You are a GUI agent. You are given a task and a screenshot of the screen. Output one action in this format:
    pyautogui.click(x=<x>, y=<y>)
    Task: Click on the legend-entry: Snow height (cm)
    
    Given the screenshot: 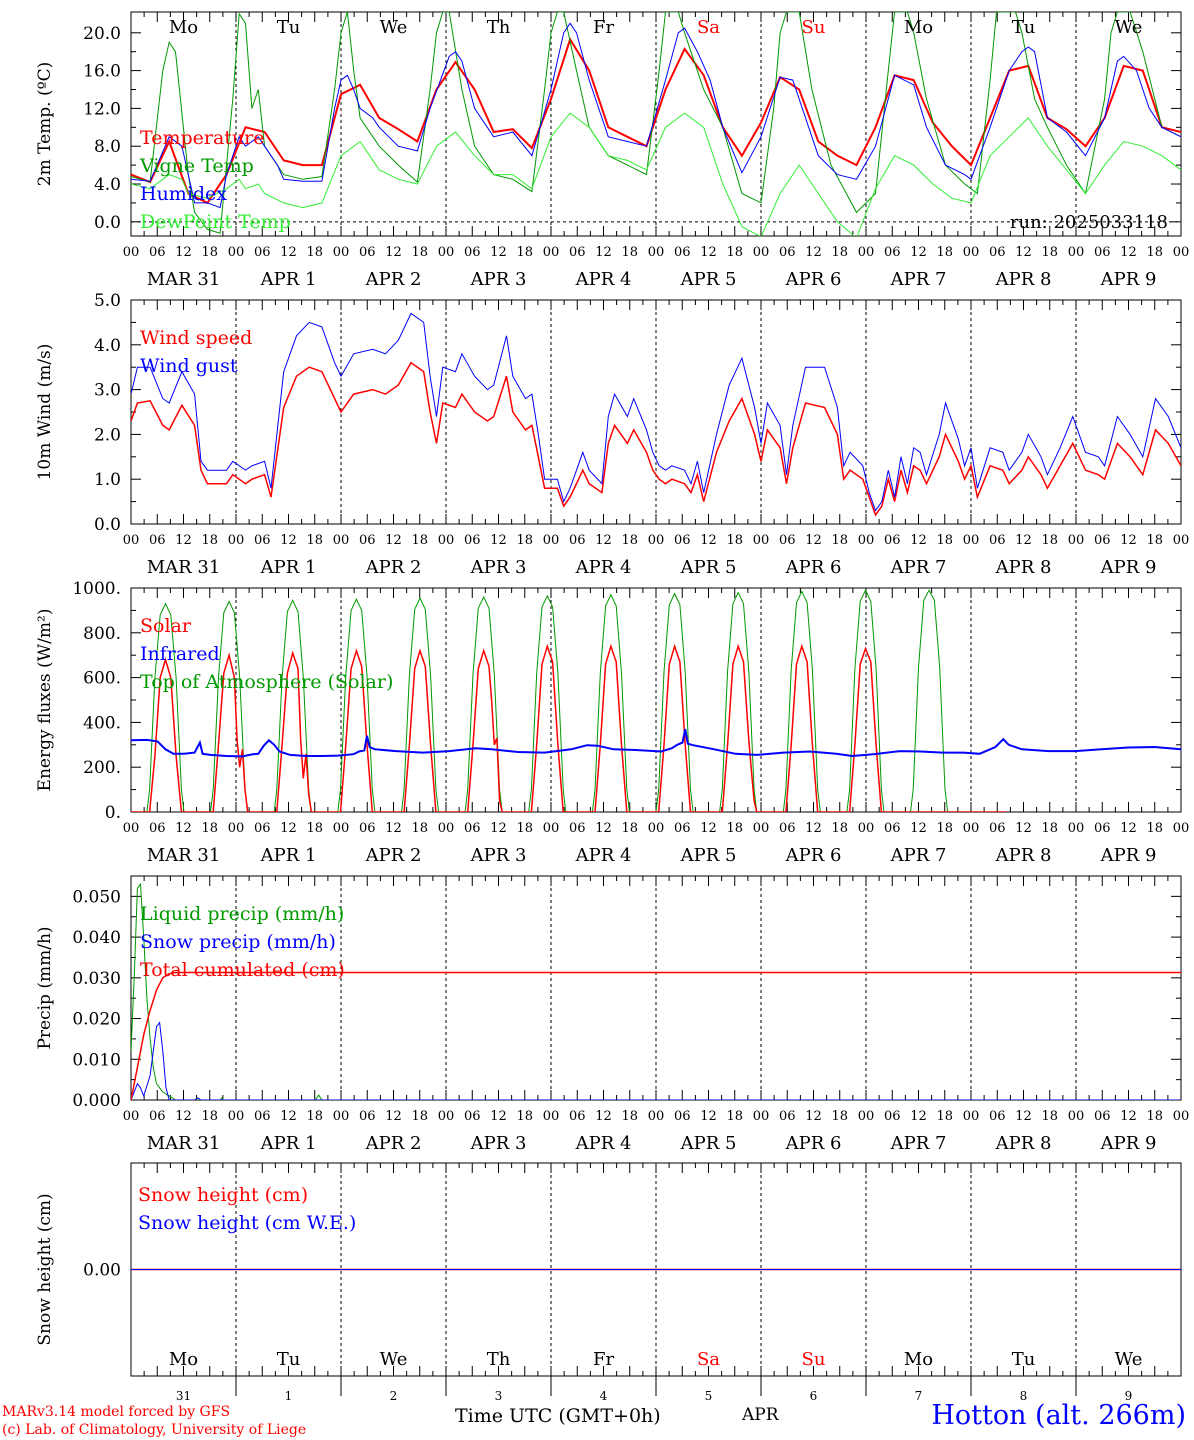 What is the action you would take?
    pyautogui.click(x=223, y=1195)
    